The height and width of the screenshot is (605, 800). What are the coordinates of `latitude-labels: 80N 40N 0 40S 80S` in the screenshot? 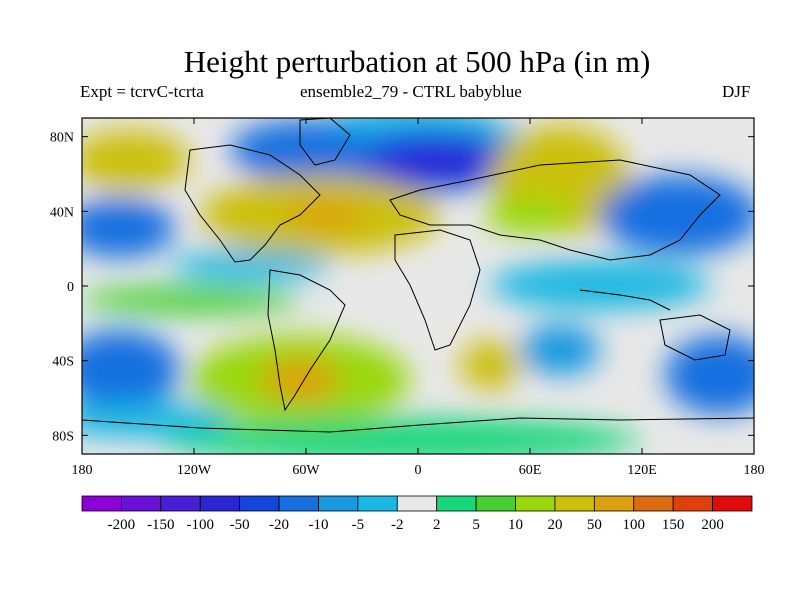 It's located at (62, 288).